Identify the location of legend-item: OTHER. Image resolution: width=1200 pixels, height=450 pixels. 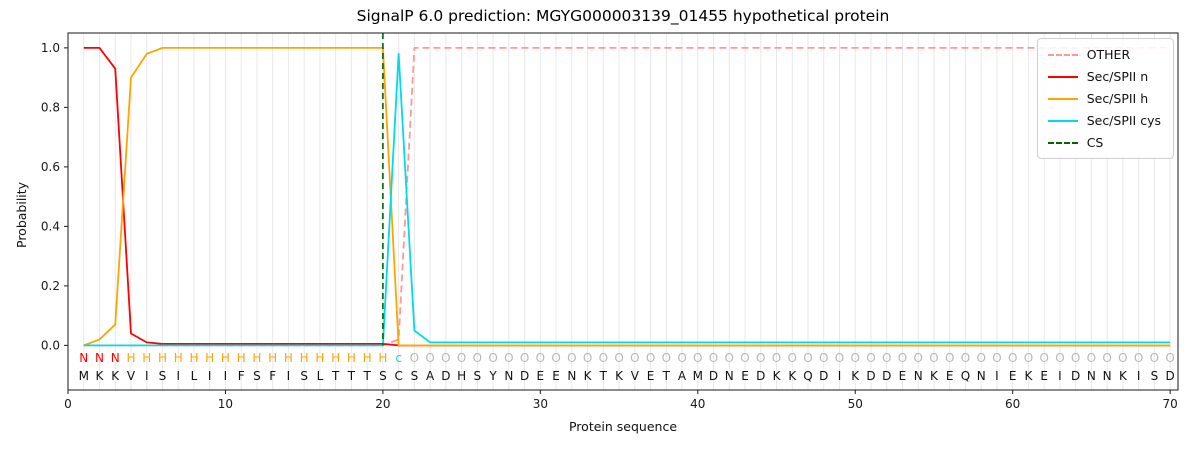
(1104, 54).